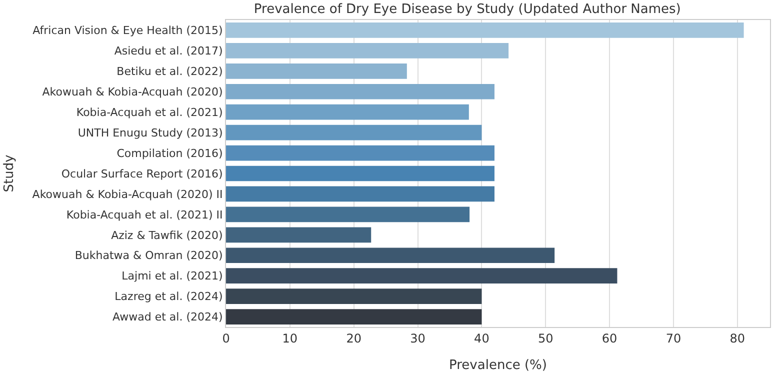 The width and height of the screenshot is (779, 378). I want to click on x-axis-title: Prevalence (%), so click(498, 365).